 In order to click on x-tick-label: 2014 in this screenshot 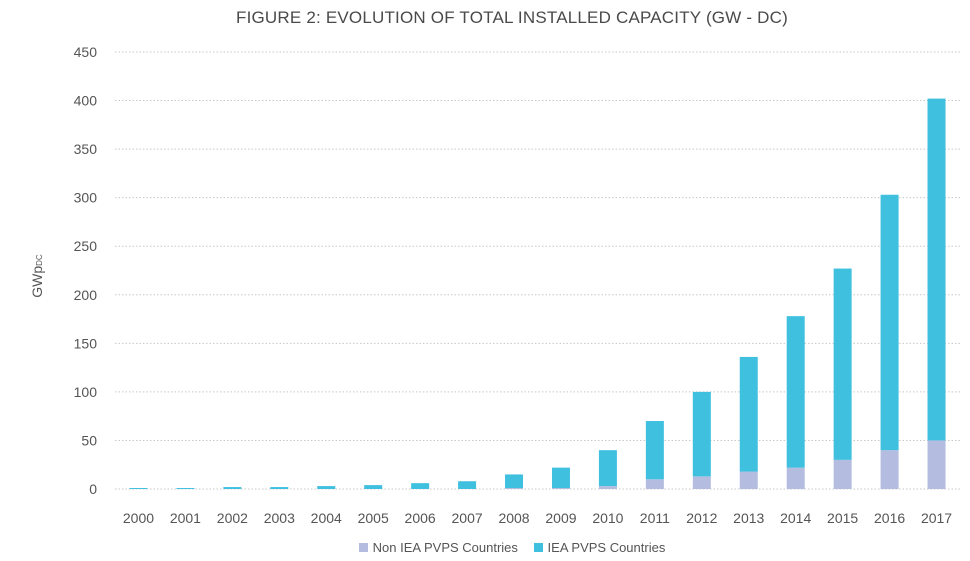, I will do `click(795, 518)`.